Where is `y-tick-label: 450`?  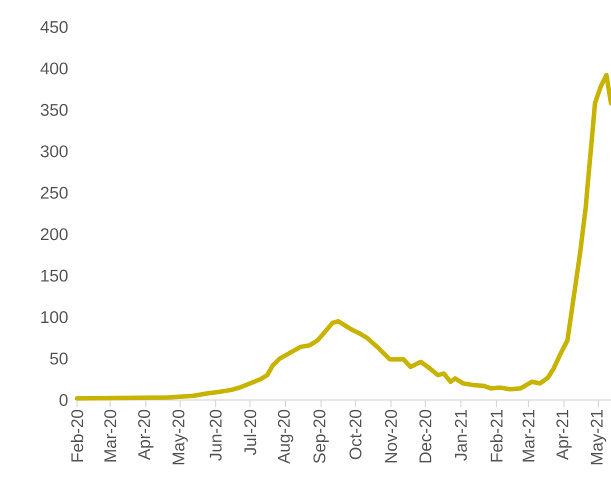 y-tick-label: 450 is located at coordinates (54, 27).